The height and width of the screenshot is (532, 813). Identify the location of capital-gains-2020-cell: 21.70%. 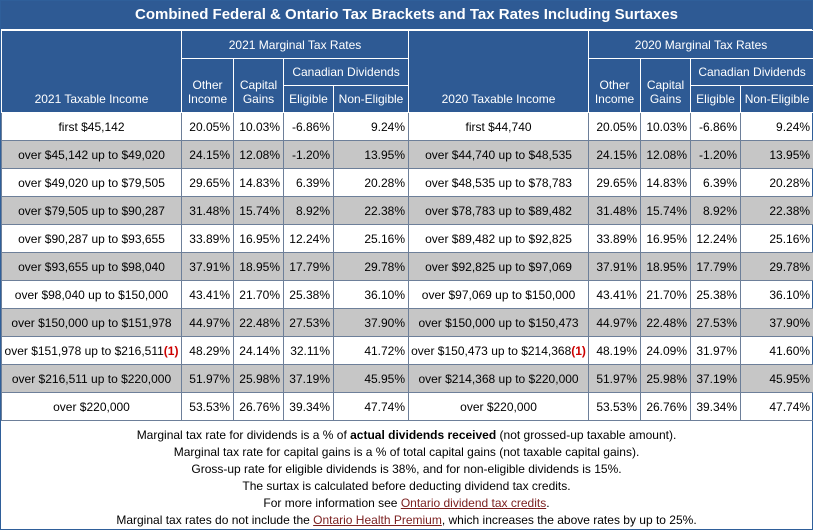
(666, 294).